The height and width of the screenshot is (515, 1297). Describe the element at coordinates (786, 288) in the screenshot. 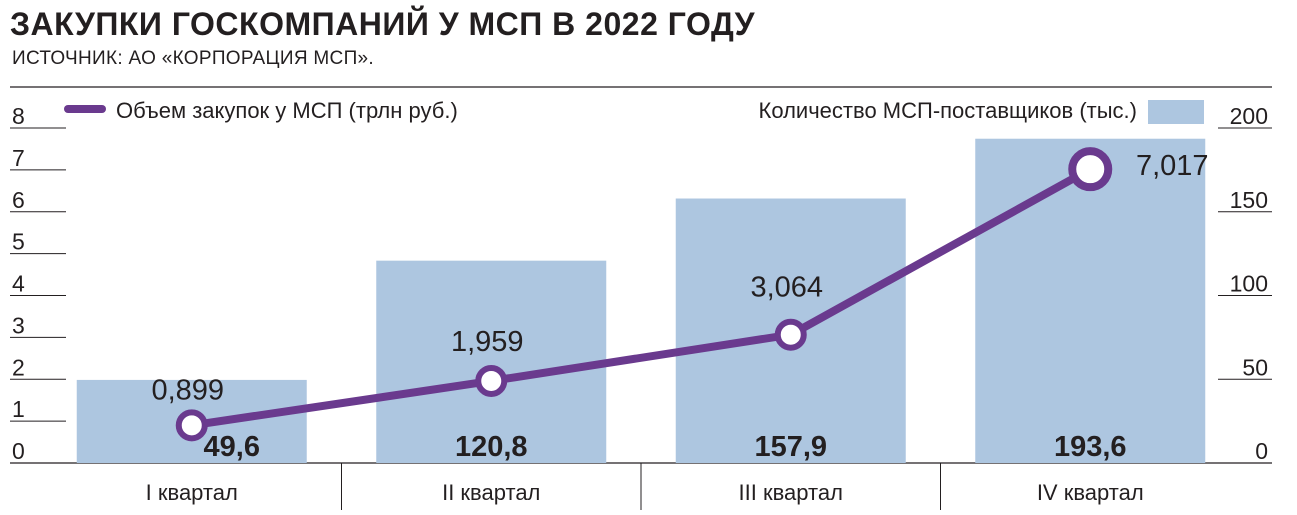

I see `line-value-label: 3,064` at that location.